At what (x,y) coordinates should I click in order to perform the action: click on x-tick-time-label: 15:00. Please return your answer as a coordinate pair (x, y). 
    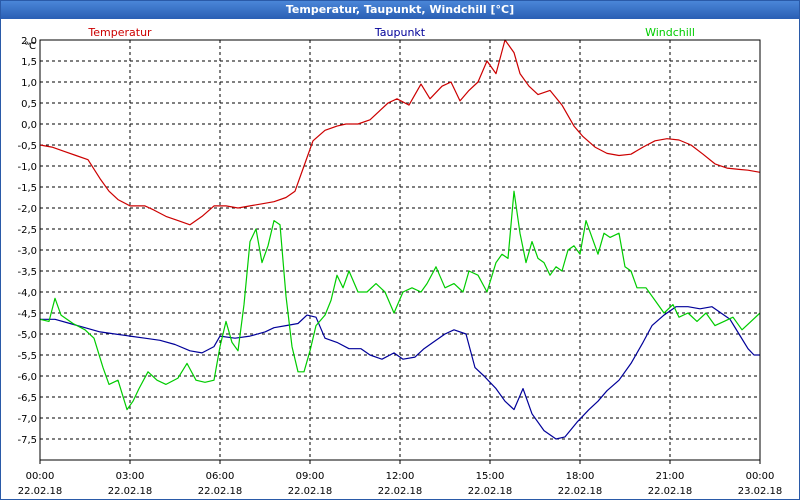
    Looking at the image, I should click on (490, 476).